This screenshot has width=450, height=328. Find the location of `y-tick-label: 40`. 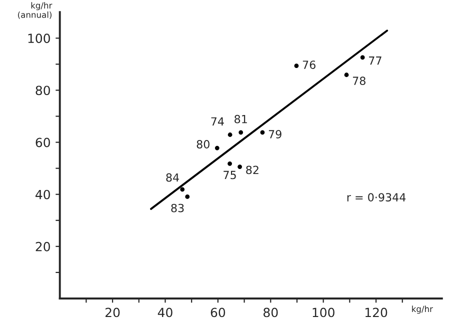

y-tick-label: 40 is located at coordinates (43, 195).